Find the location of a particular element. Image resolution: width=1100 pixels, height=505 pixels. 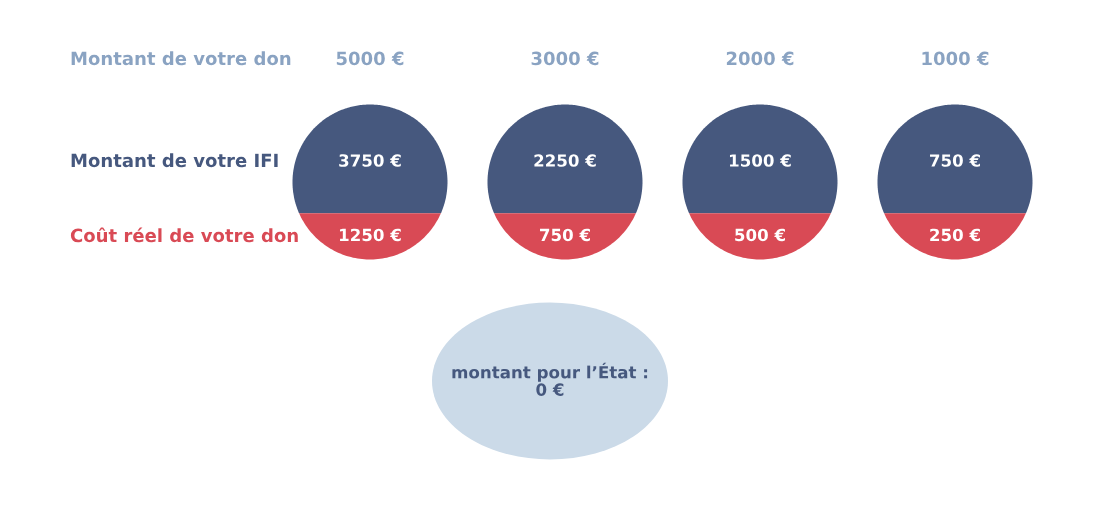

text: Montant de votre don is located at coordinates (181, 58).